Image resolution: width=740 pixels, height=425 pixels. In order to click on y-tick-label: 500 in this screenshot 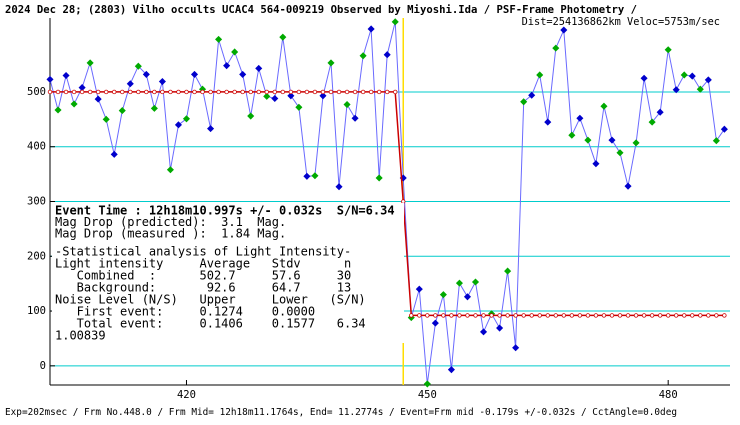, I will do `click(36, 92)`.